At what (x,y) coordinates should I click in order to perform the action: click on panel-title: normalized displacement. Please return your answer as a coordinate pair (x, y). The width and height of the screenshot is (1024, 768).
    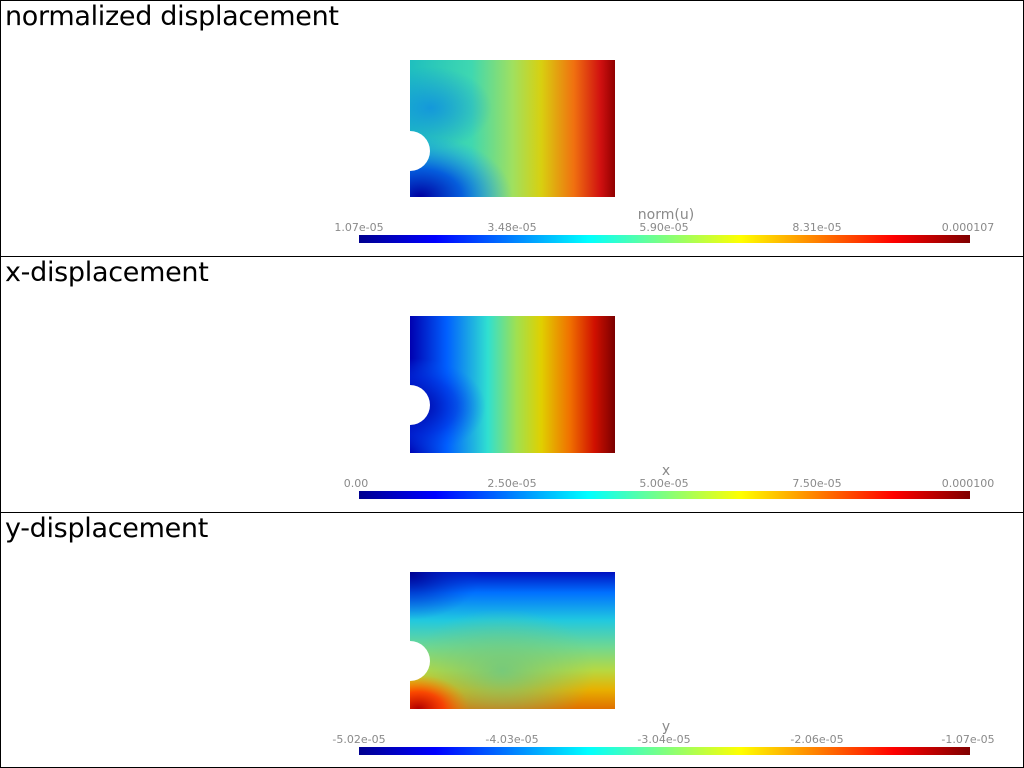
    Looking at the image, I should click on (172, 16).